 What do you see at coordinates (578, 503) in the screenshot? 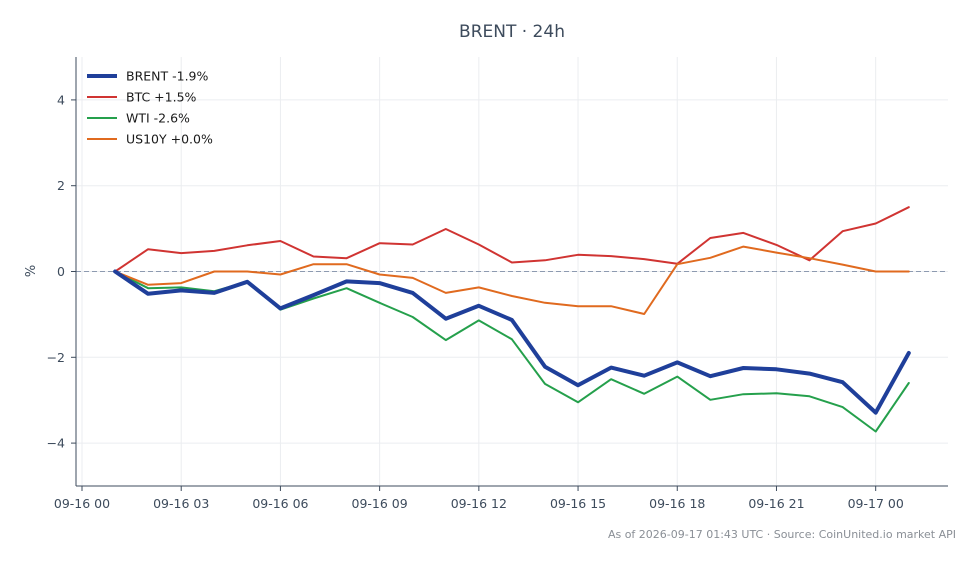
I see `x-tick-label: 09-16 15` at bounding box center [578, 503].